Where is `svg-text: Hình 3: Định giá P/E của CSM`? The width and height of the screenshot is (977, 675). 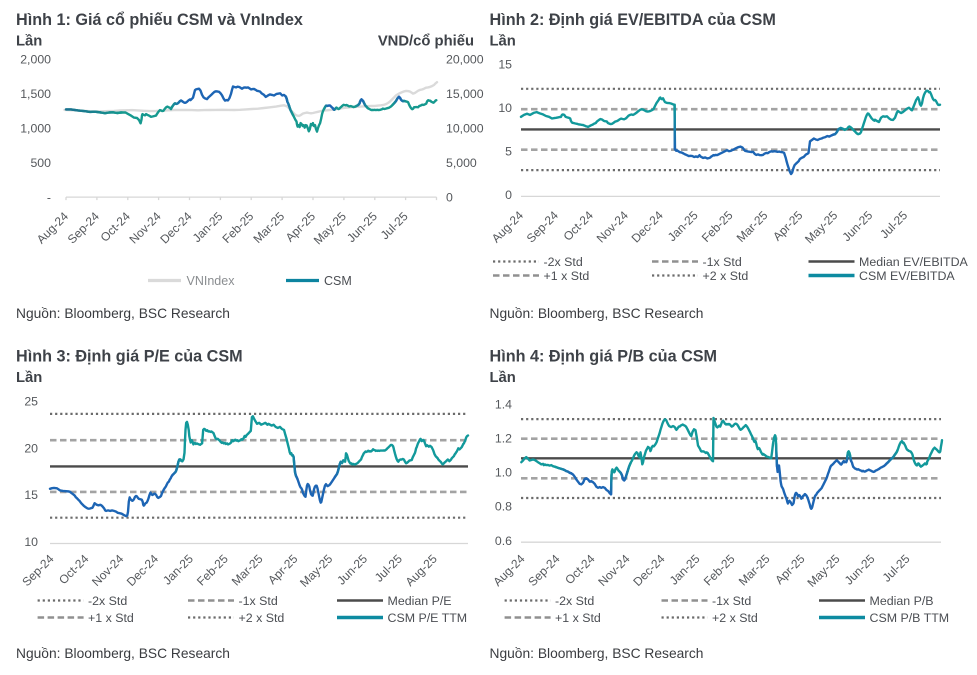
svg-text: Hình 3: Định giá P/E của CSM is located at coordinates (129, 357).